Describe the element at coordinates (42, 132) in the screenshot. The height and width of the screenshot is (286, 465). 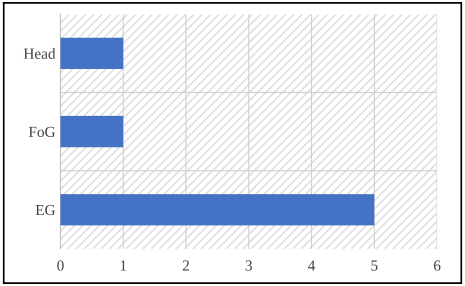
I see `y-tick-label: FoG` at that location.